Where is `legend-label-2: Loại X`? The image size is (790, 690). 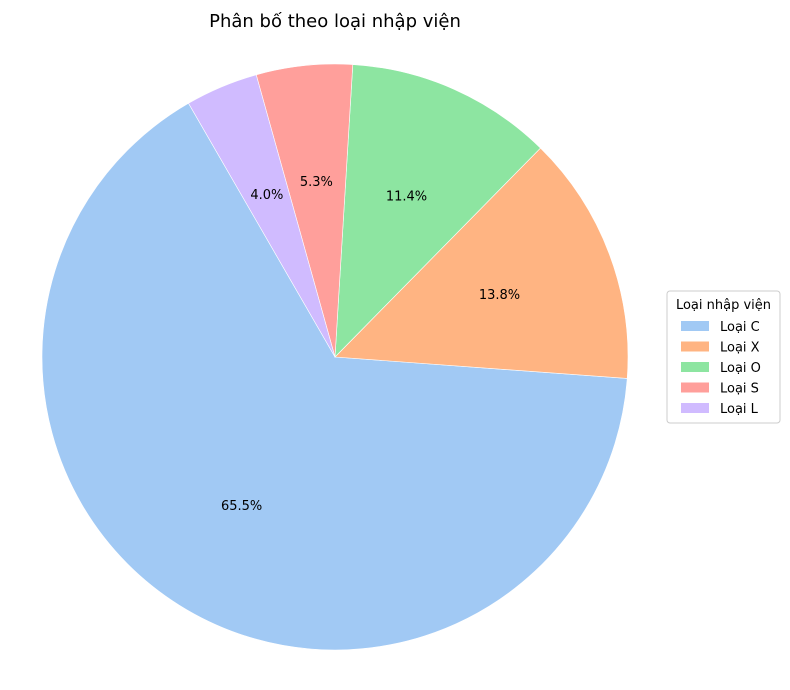 legend-label-2: Loại X is located at coordinates (740, 348).